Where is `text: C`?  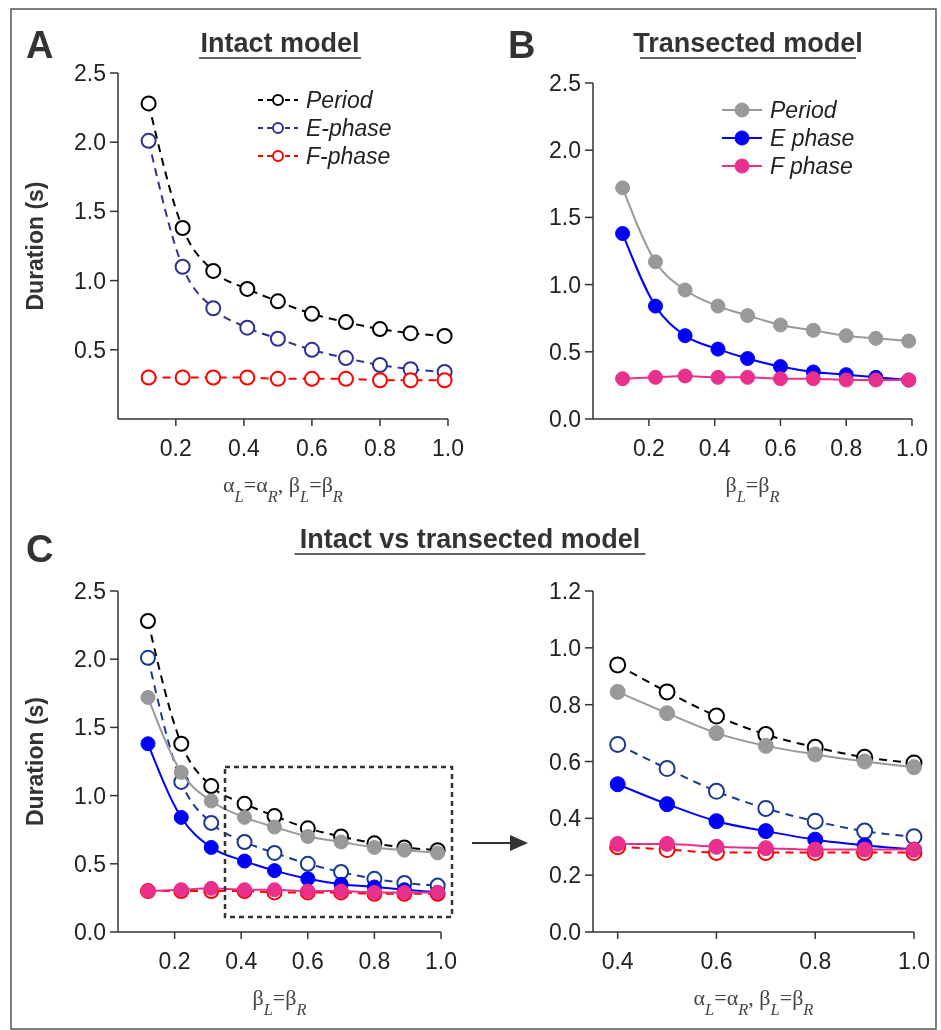 text: C is located at coordinates (40, 549).